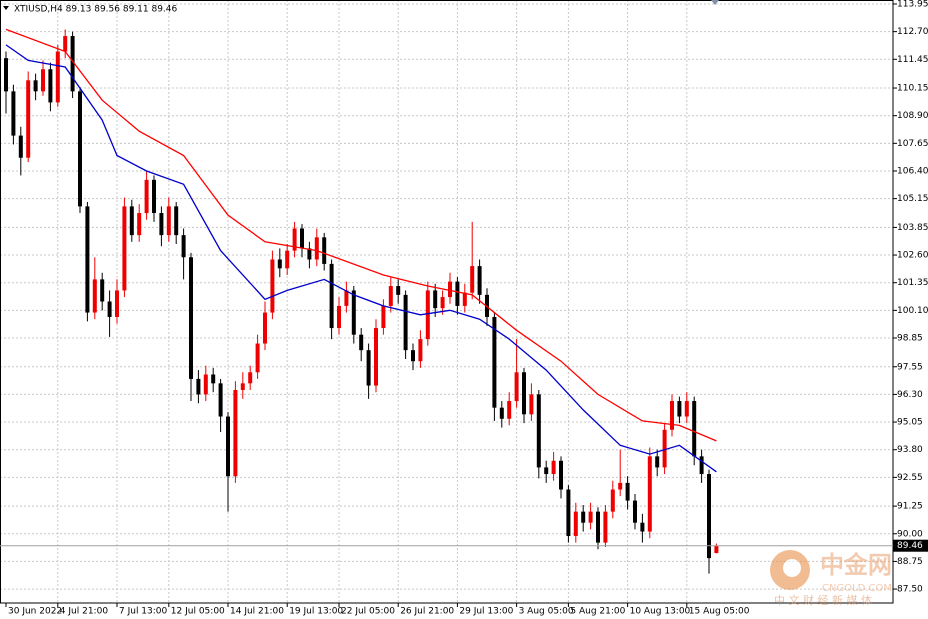  What do you see at coordinates (6, 8) in the screenshot?
I see `menu-arrow` at bounding box center [6, 8].